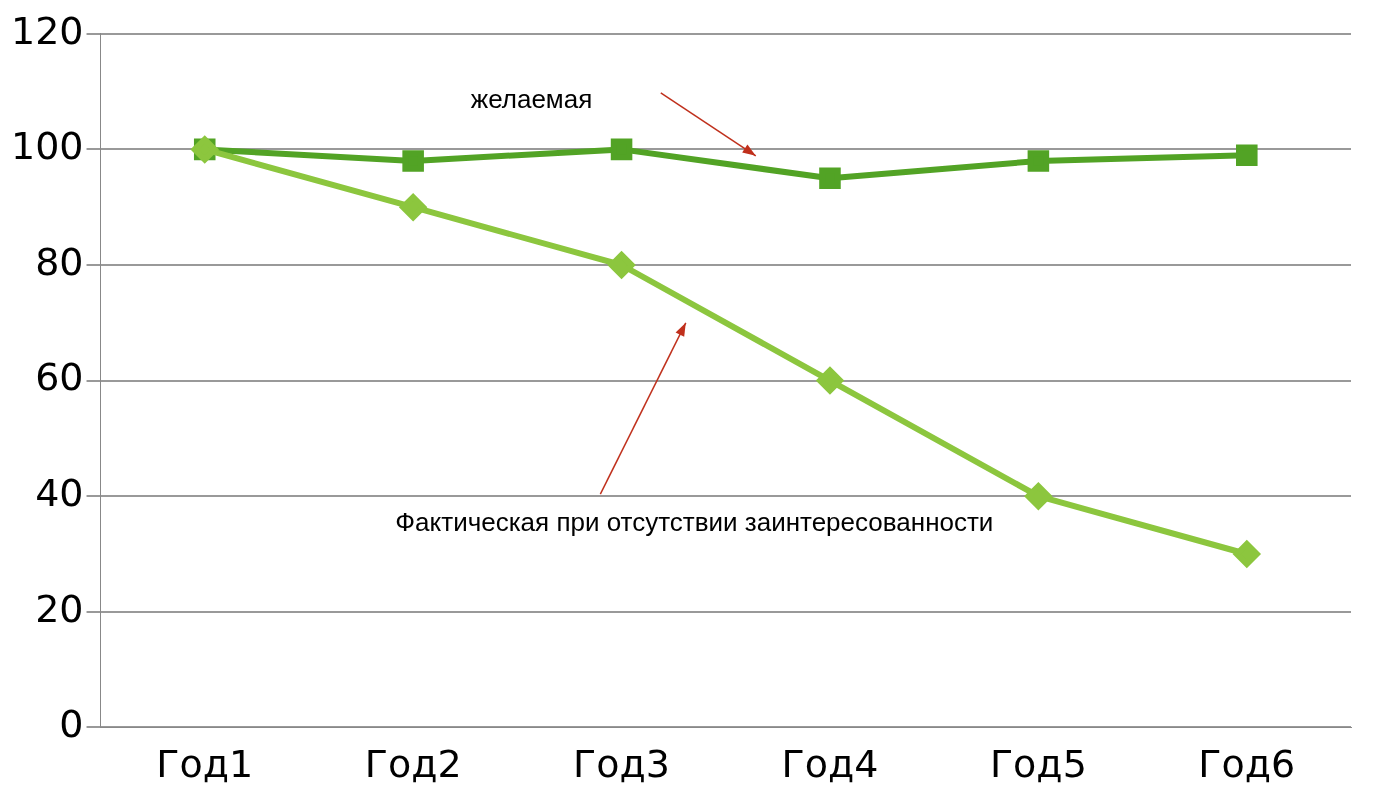 Image resolution: width=1376 pixels, height=801 pixels. Describe the element at coordinates (1038, 764) in the screenshot. I see `x-tick-label: Год5` at that location.